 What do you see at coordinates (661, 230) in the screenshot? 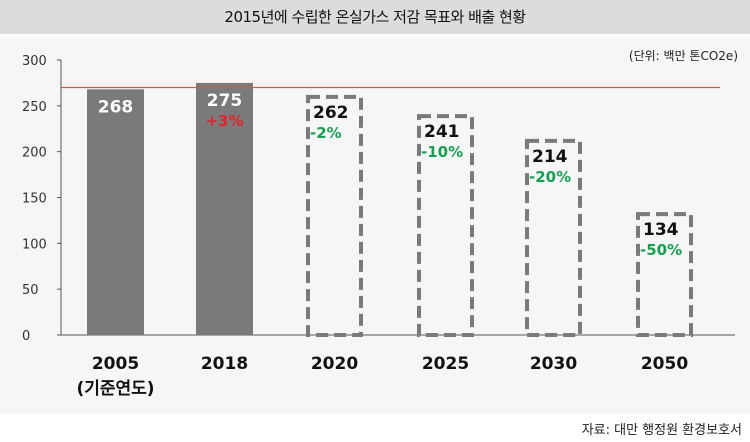
I see `value-label-2050: 134` at bounding box center [661, 230].